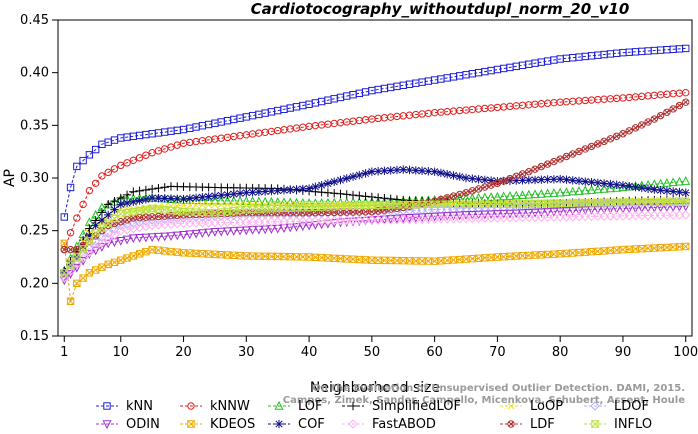  Describe the element at coordinates (618, 424) in the screenshot. I see `legend-item-inflo: INFLO` at that location.